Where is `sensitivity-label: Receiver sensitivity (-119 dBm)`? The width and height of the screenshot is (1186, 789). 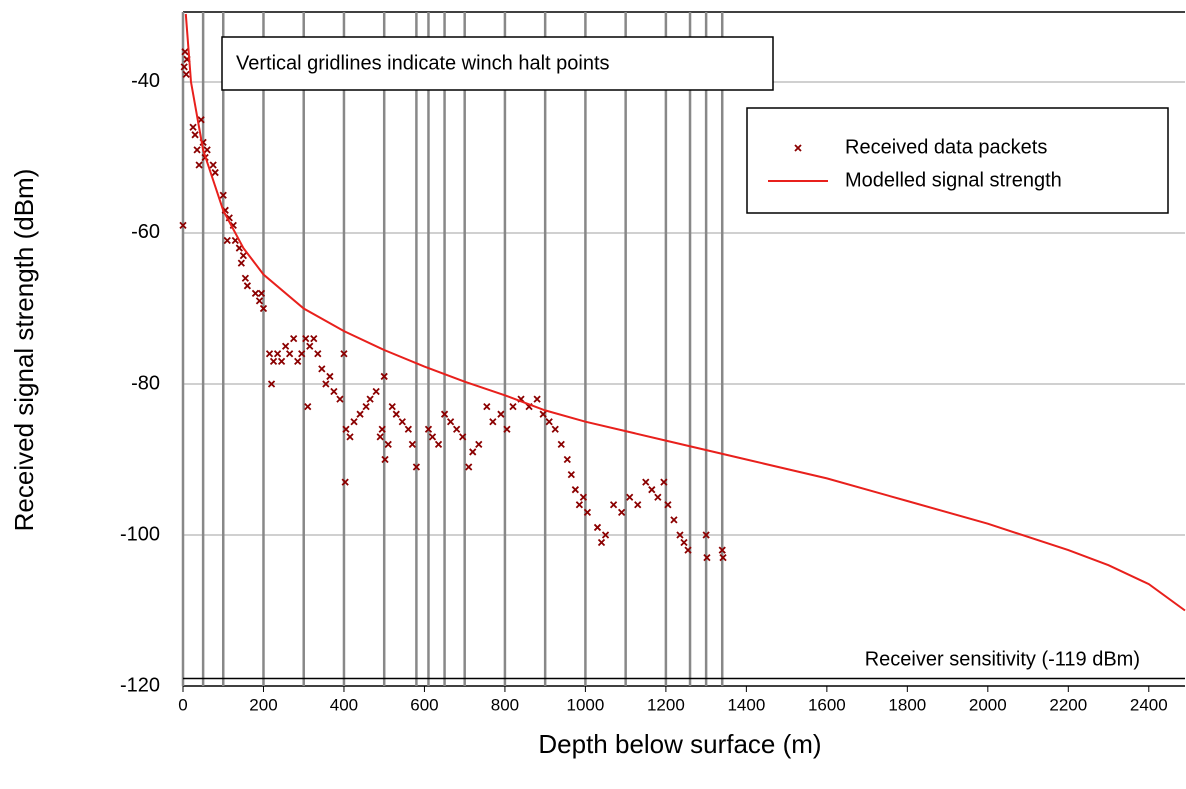 sensitivity-label: Receiver sensitivity (-119 dBm) is located at coordinates (1002, 660).